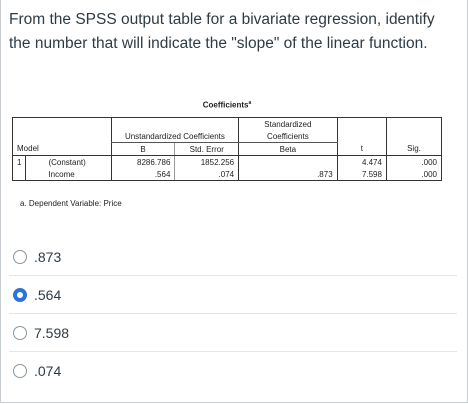  I want to click on table-row: Income .564 .074 .873 7.598 .000, so click(227, 174).